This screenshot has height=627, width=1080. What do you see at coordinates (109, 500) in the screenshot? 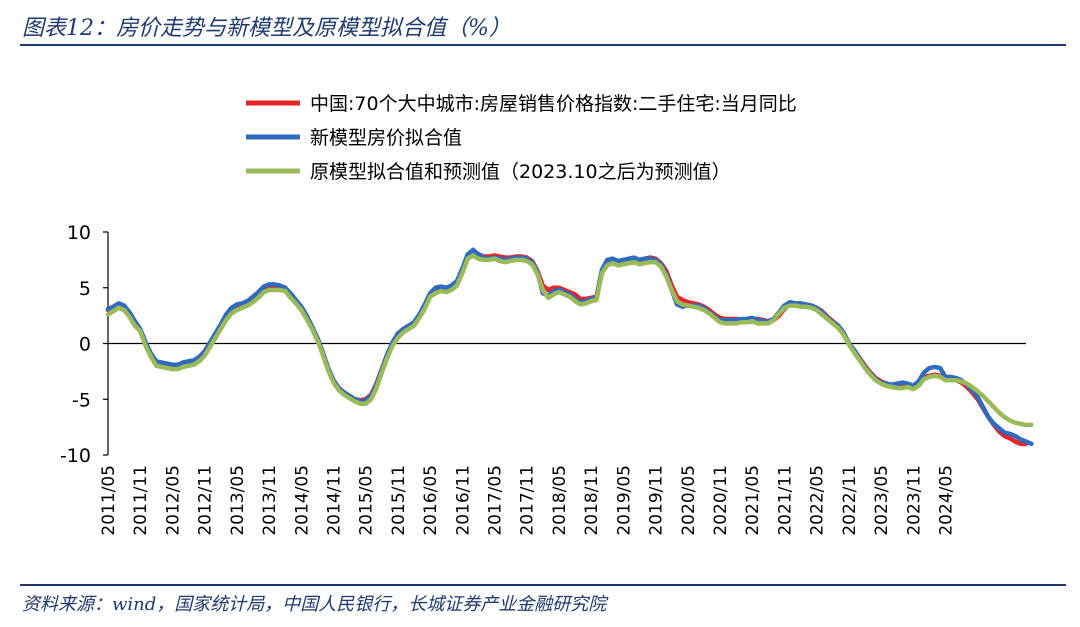
I see `x-tick-label: 2011/05` at bounding box center [109, 500].